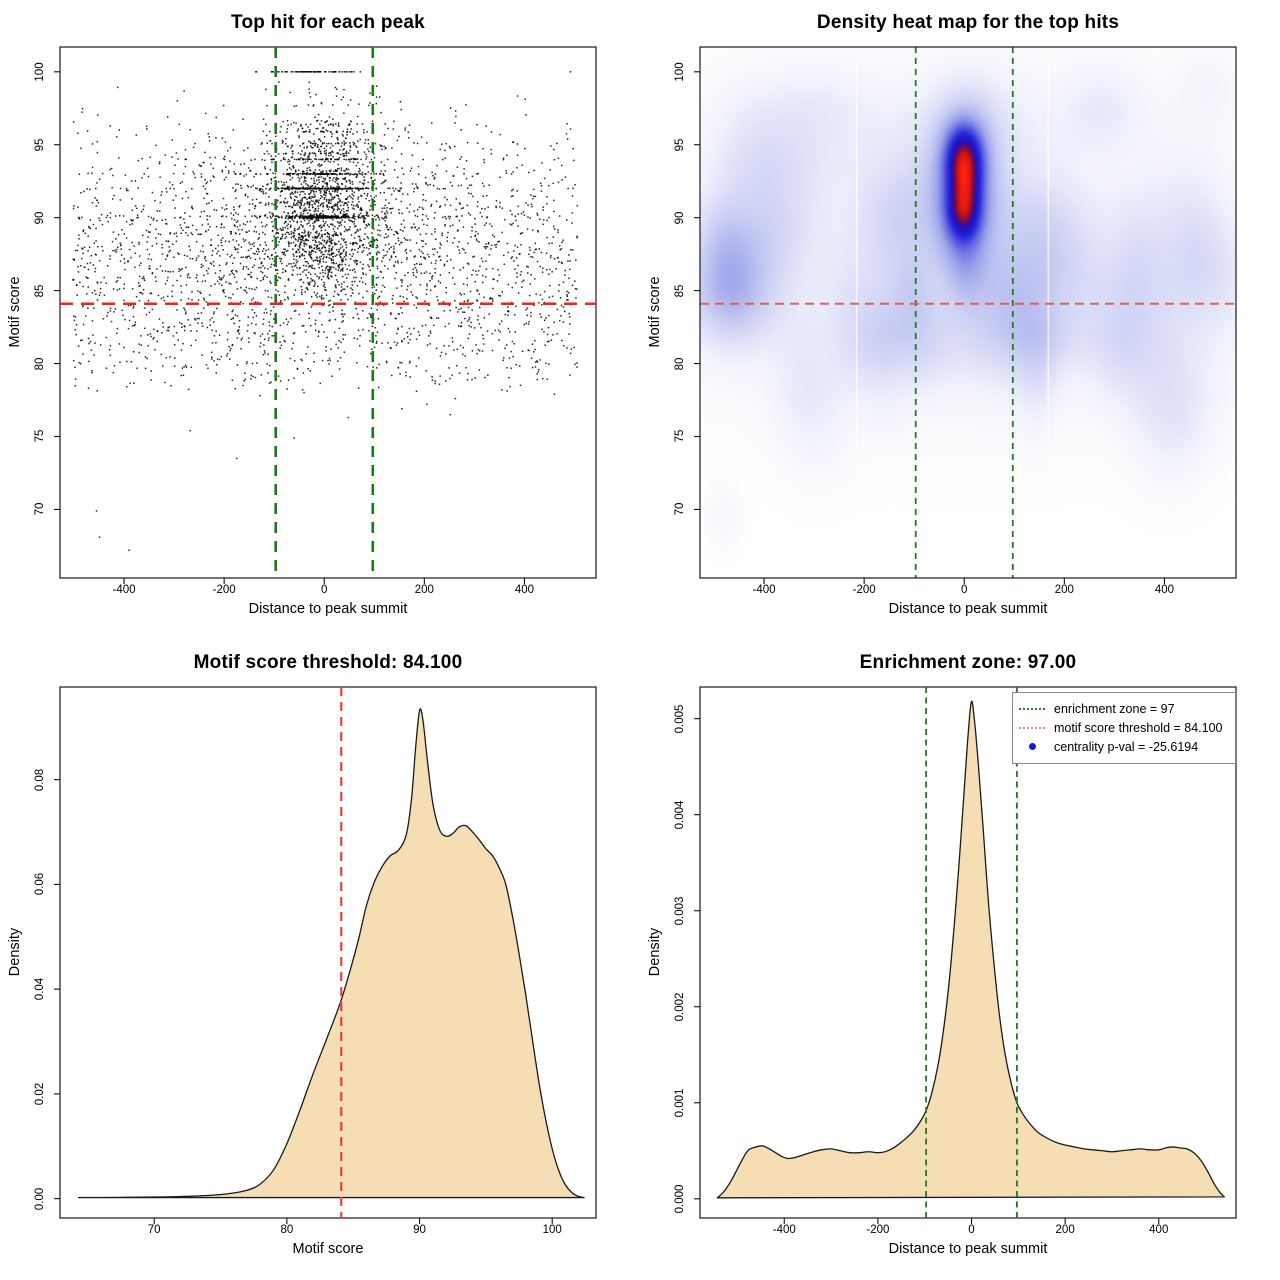 The image size is (1280, 1280). What do you see at coordinates (328, 662) in the screenshot?
I see `panel-title: Motif score threshold: 84.100` at bounding box center [328, 662].